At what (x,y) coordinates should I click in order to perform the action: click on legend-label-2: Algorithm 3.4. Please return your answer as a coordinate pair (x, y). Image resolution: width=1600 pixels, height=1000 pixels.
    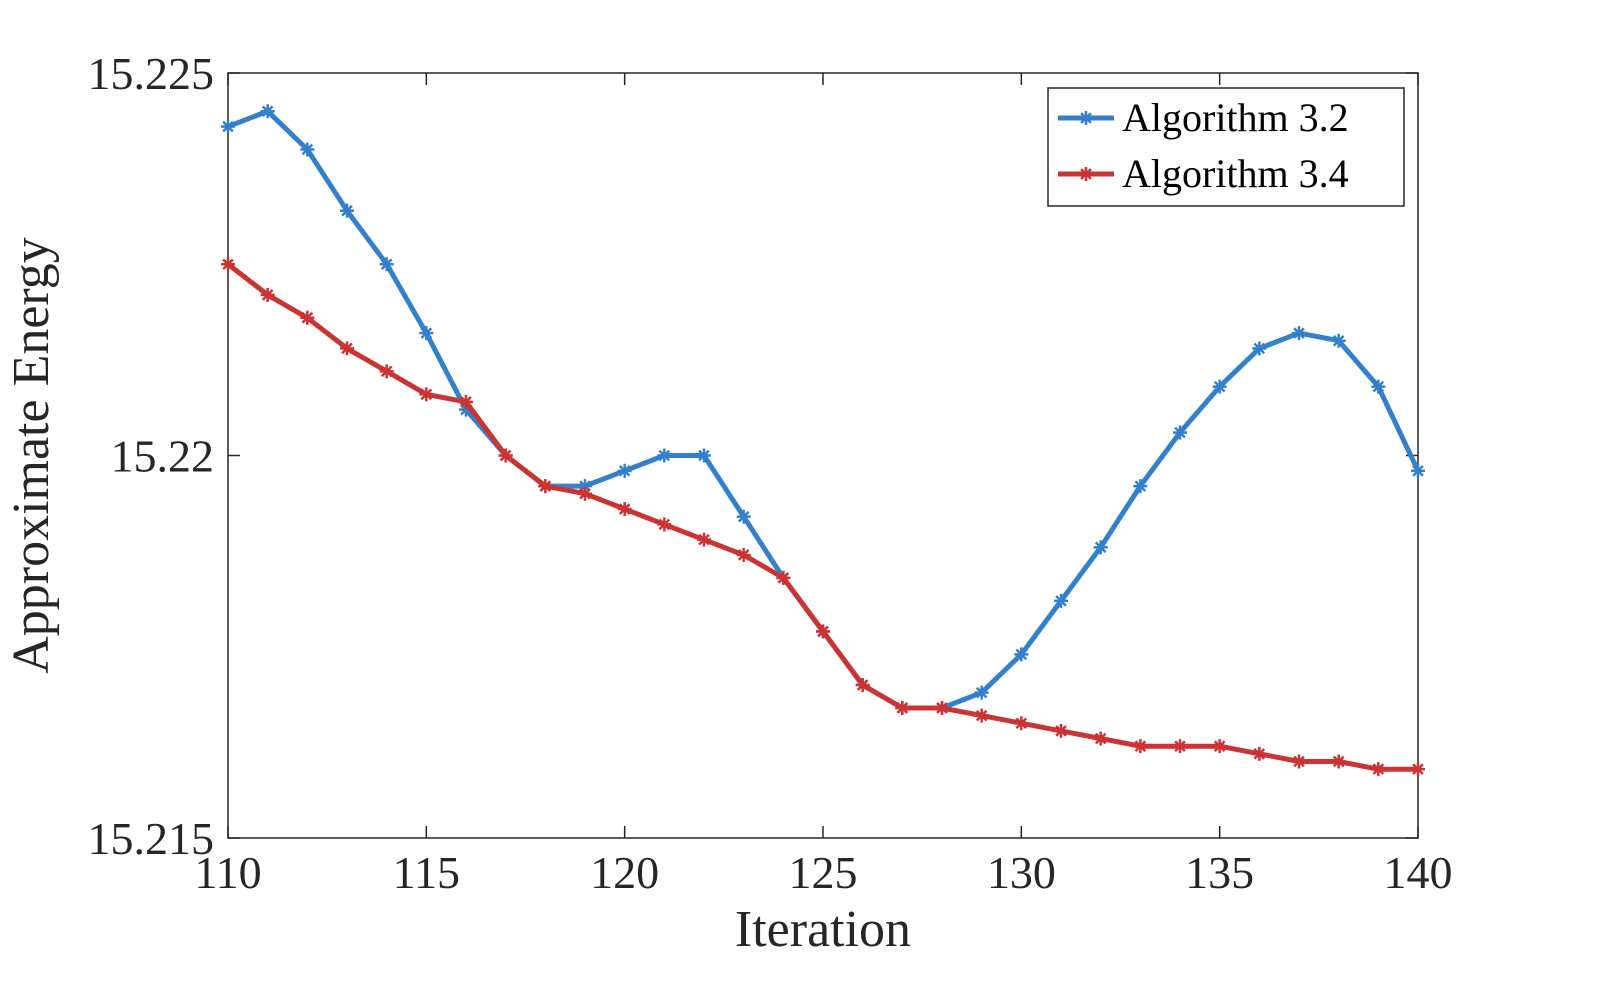
    Looking at the image, I should click on (1235, 173).